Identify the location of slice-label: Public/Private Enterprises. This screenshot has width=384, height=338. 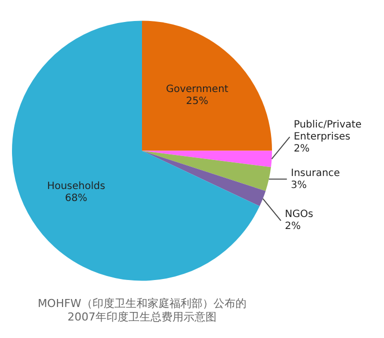
(328, 131).